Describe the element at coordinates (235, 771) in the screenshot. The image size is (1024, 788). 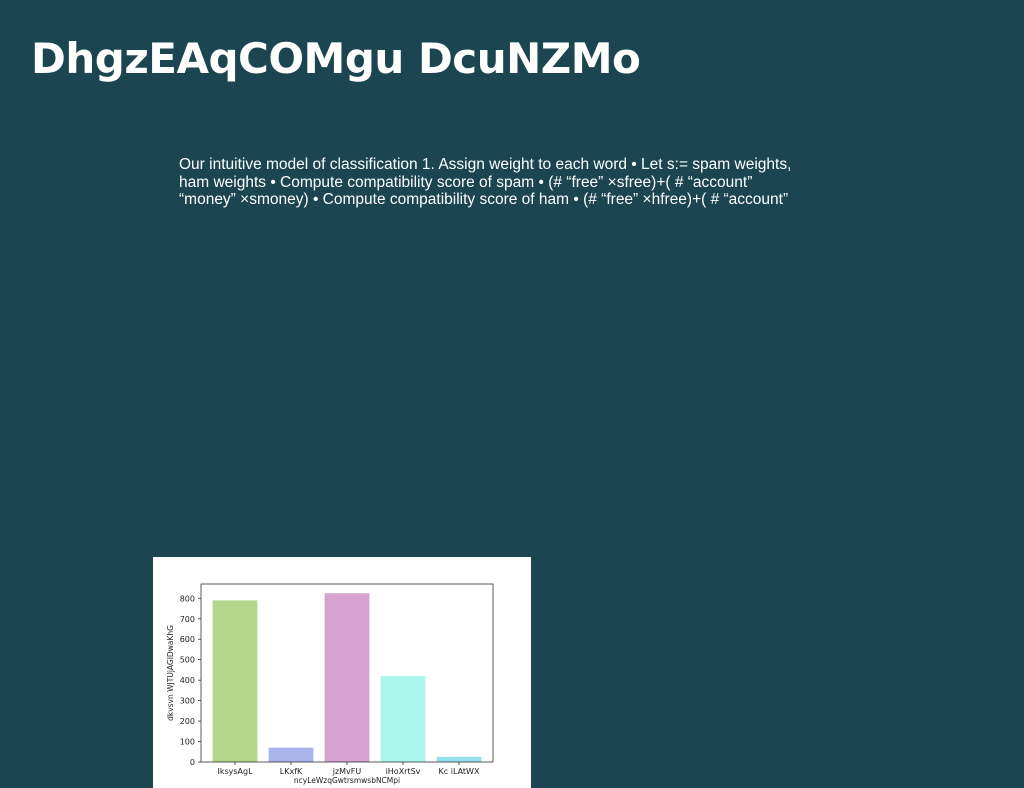
I see `x-tick-label: IksysAgL` at that location.